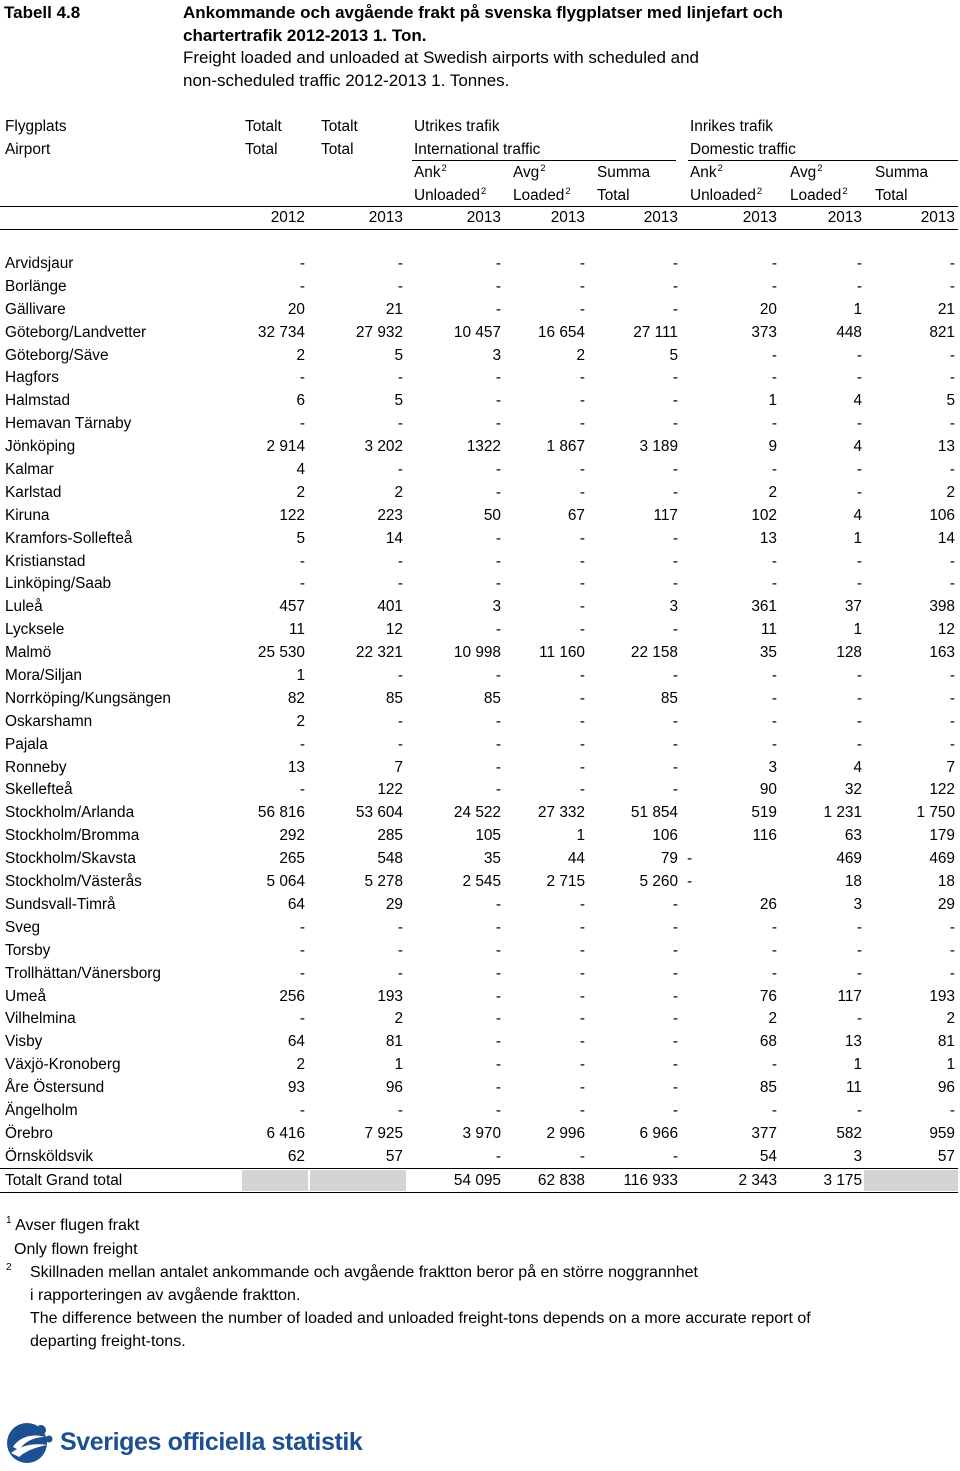 This screenshot has height=1471, width=960. What do you see at coordinates (842, 1180) in the screenshot?
I see `total-cell: 3 175` at bounding box center [842, 1180].